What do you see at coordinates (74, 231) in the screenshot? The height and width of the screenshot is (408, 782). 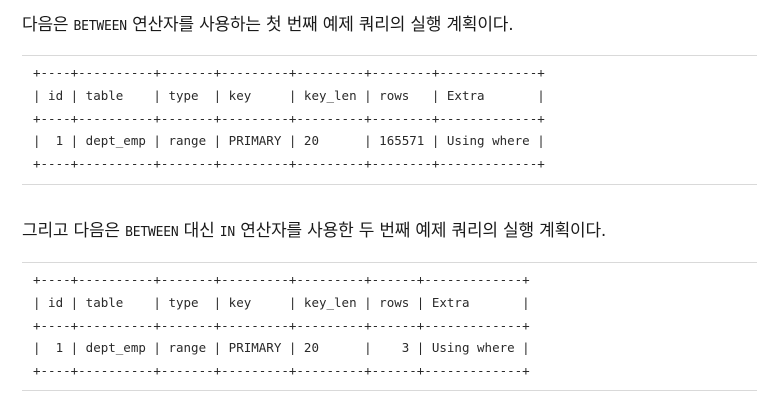 I see `section2-intro-before: 그리고 다음은` at bounding box center [74, 231].